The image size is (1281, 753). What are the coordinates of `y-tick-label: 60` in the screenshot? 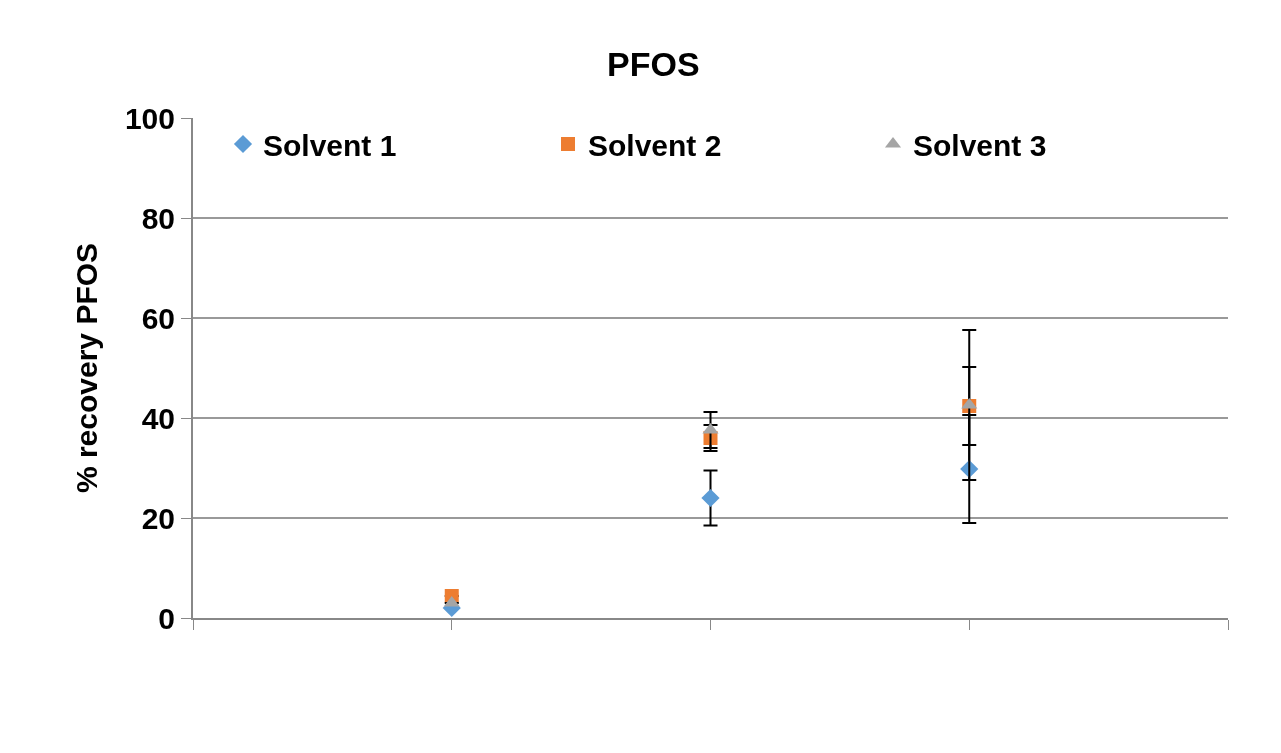 It's located at (158, 318).